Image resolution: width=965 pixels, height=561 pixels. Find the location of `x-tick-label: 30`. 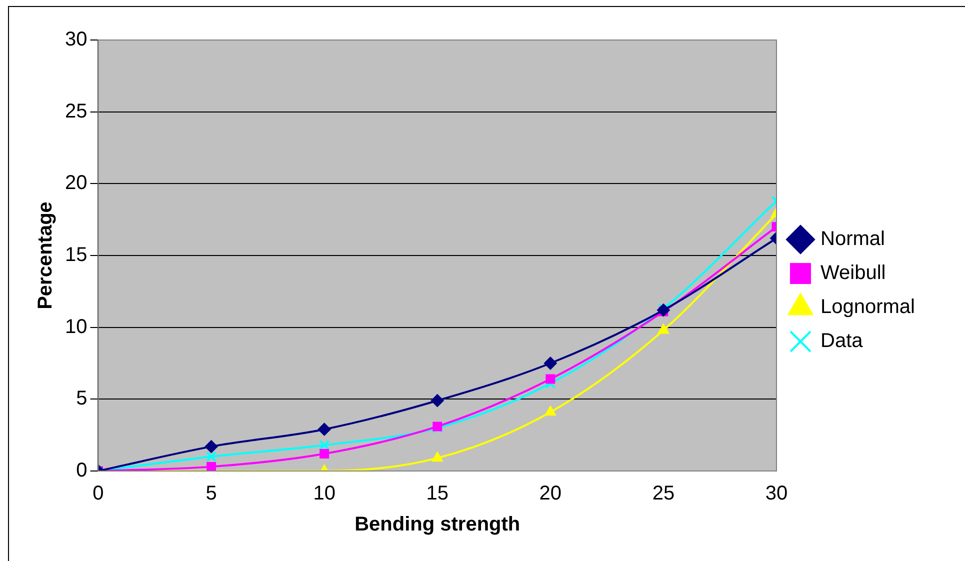

x-tick-label: 30 is located at coordinates (776, 493).